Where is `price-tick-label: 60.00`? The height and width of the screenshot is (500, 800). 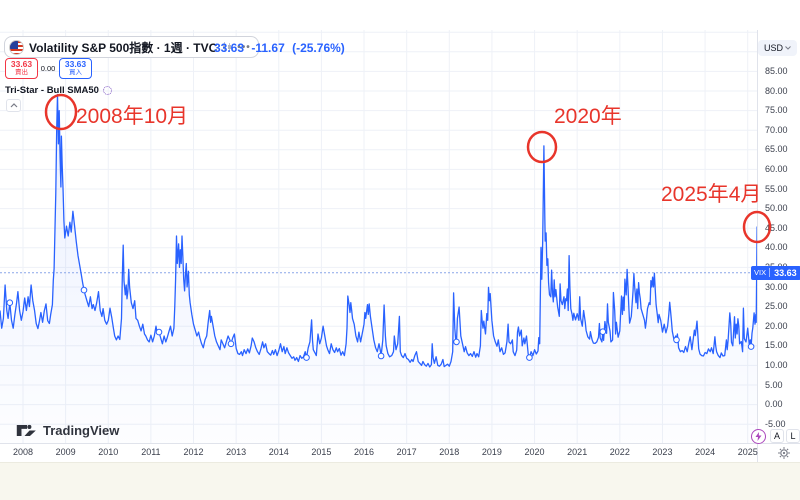
price-tick-label: 60.00 is located at coordinates (776, 168).